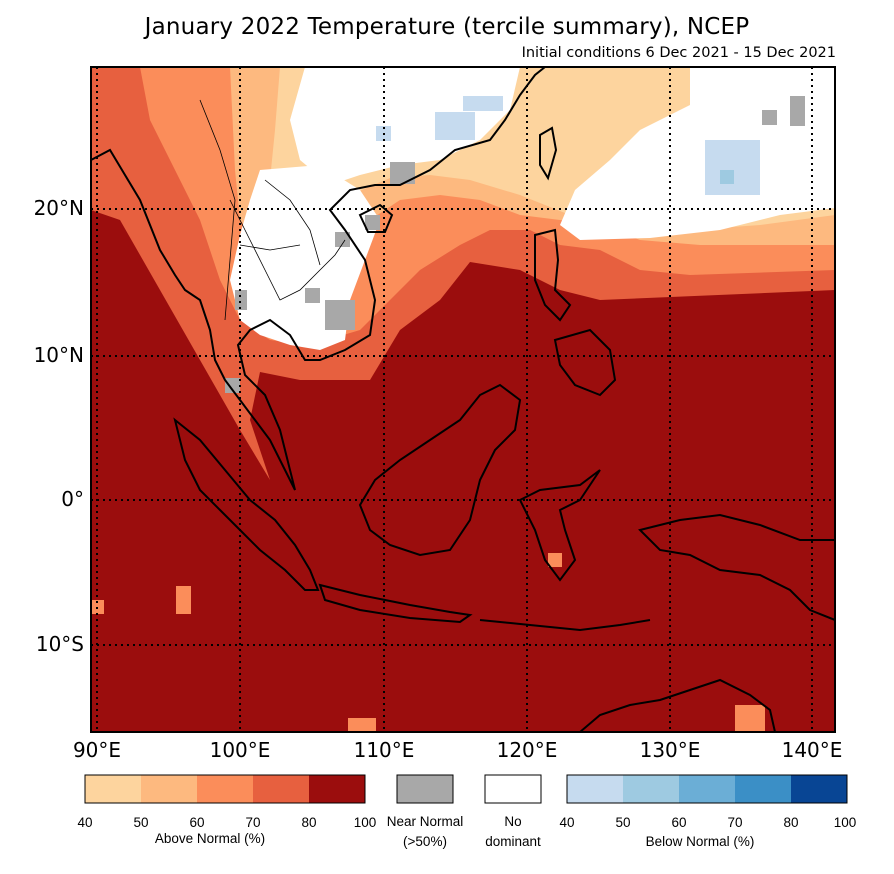 This screenshot has height=874, width=894. Describe the element at coordinates (72, 499) in the screenshot. I see `lat-label-0: 0°` at that location.